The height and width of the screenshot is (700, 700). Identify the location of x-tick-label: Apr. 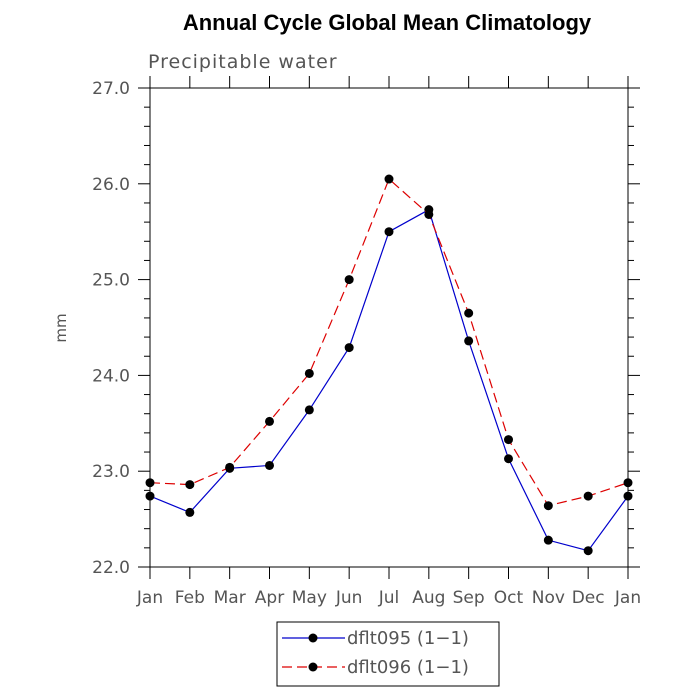
(269, 598).